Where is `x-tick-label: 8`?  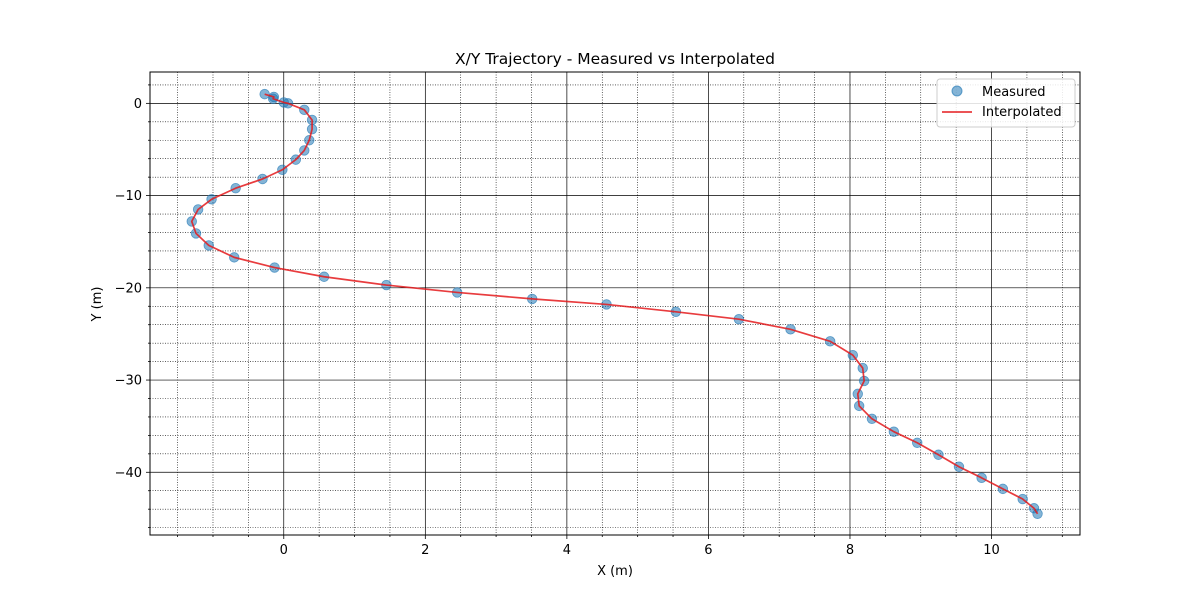
x-tick-label: 8 is located at coordinates (850, 550).